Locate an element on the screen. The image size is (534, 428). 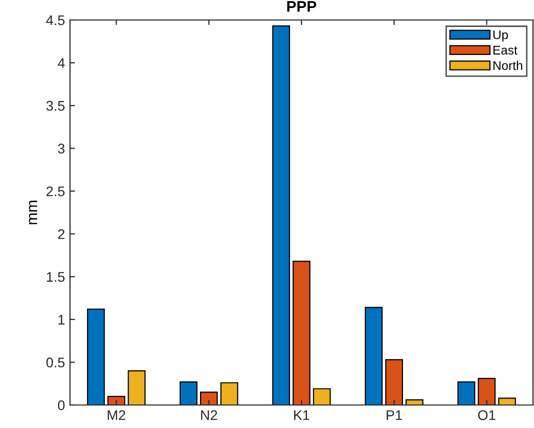
y-tick-label: 2.5 is located at coordinates (55, 191).